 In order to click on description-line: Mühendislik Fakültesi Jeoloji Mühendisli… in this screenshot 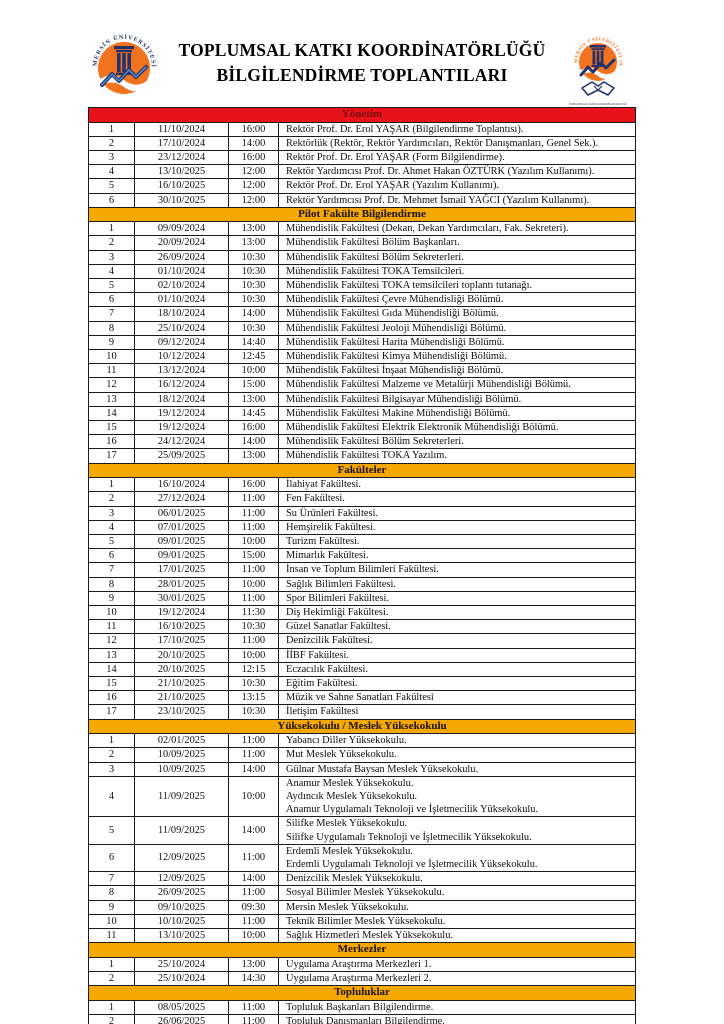, I will do `click(396, 328)`.